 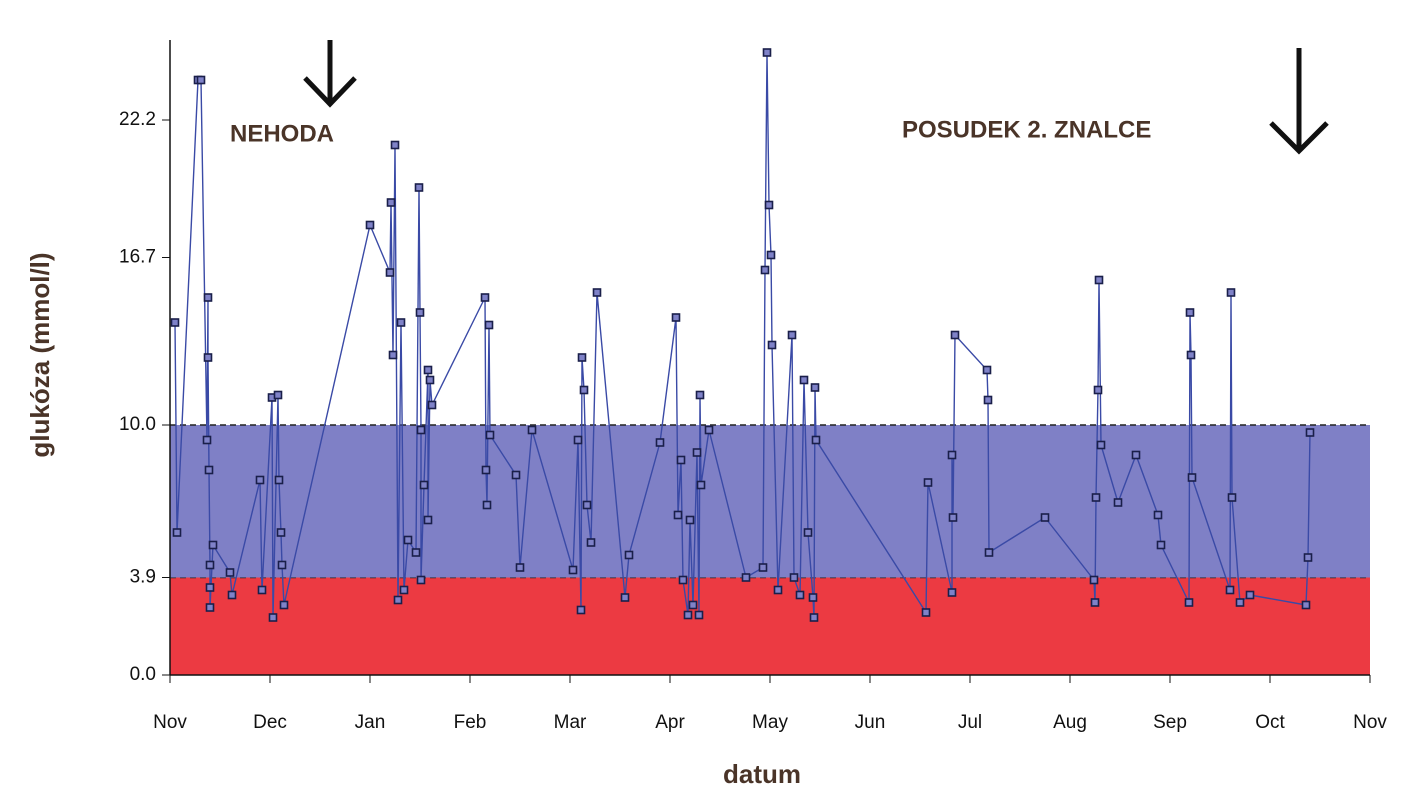 What do you see at coordinates (770, 626) in the screenshot?
I see `band` at bounding box center [770, 626].